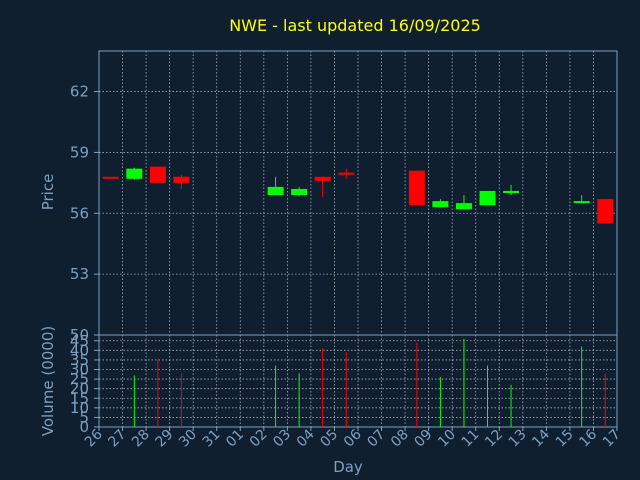  What do you see at coordinates (541, 438) in the screenshot?
I see `x-tick-label: 14` at bounding box center [541, 438].